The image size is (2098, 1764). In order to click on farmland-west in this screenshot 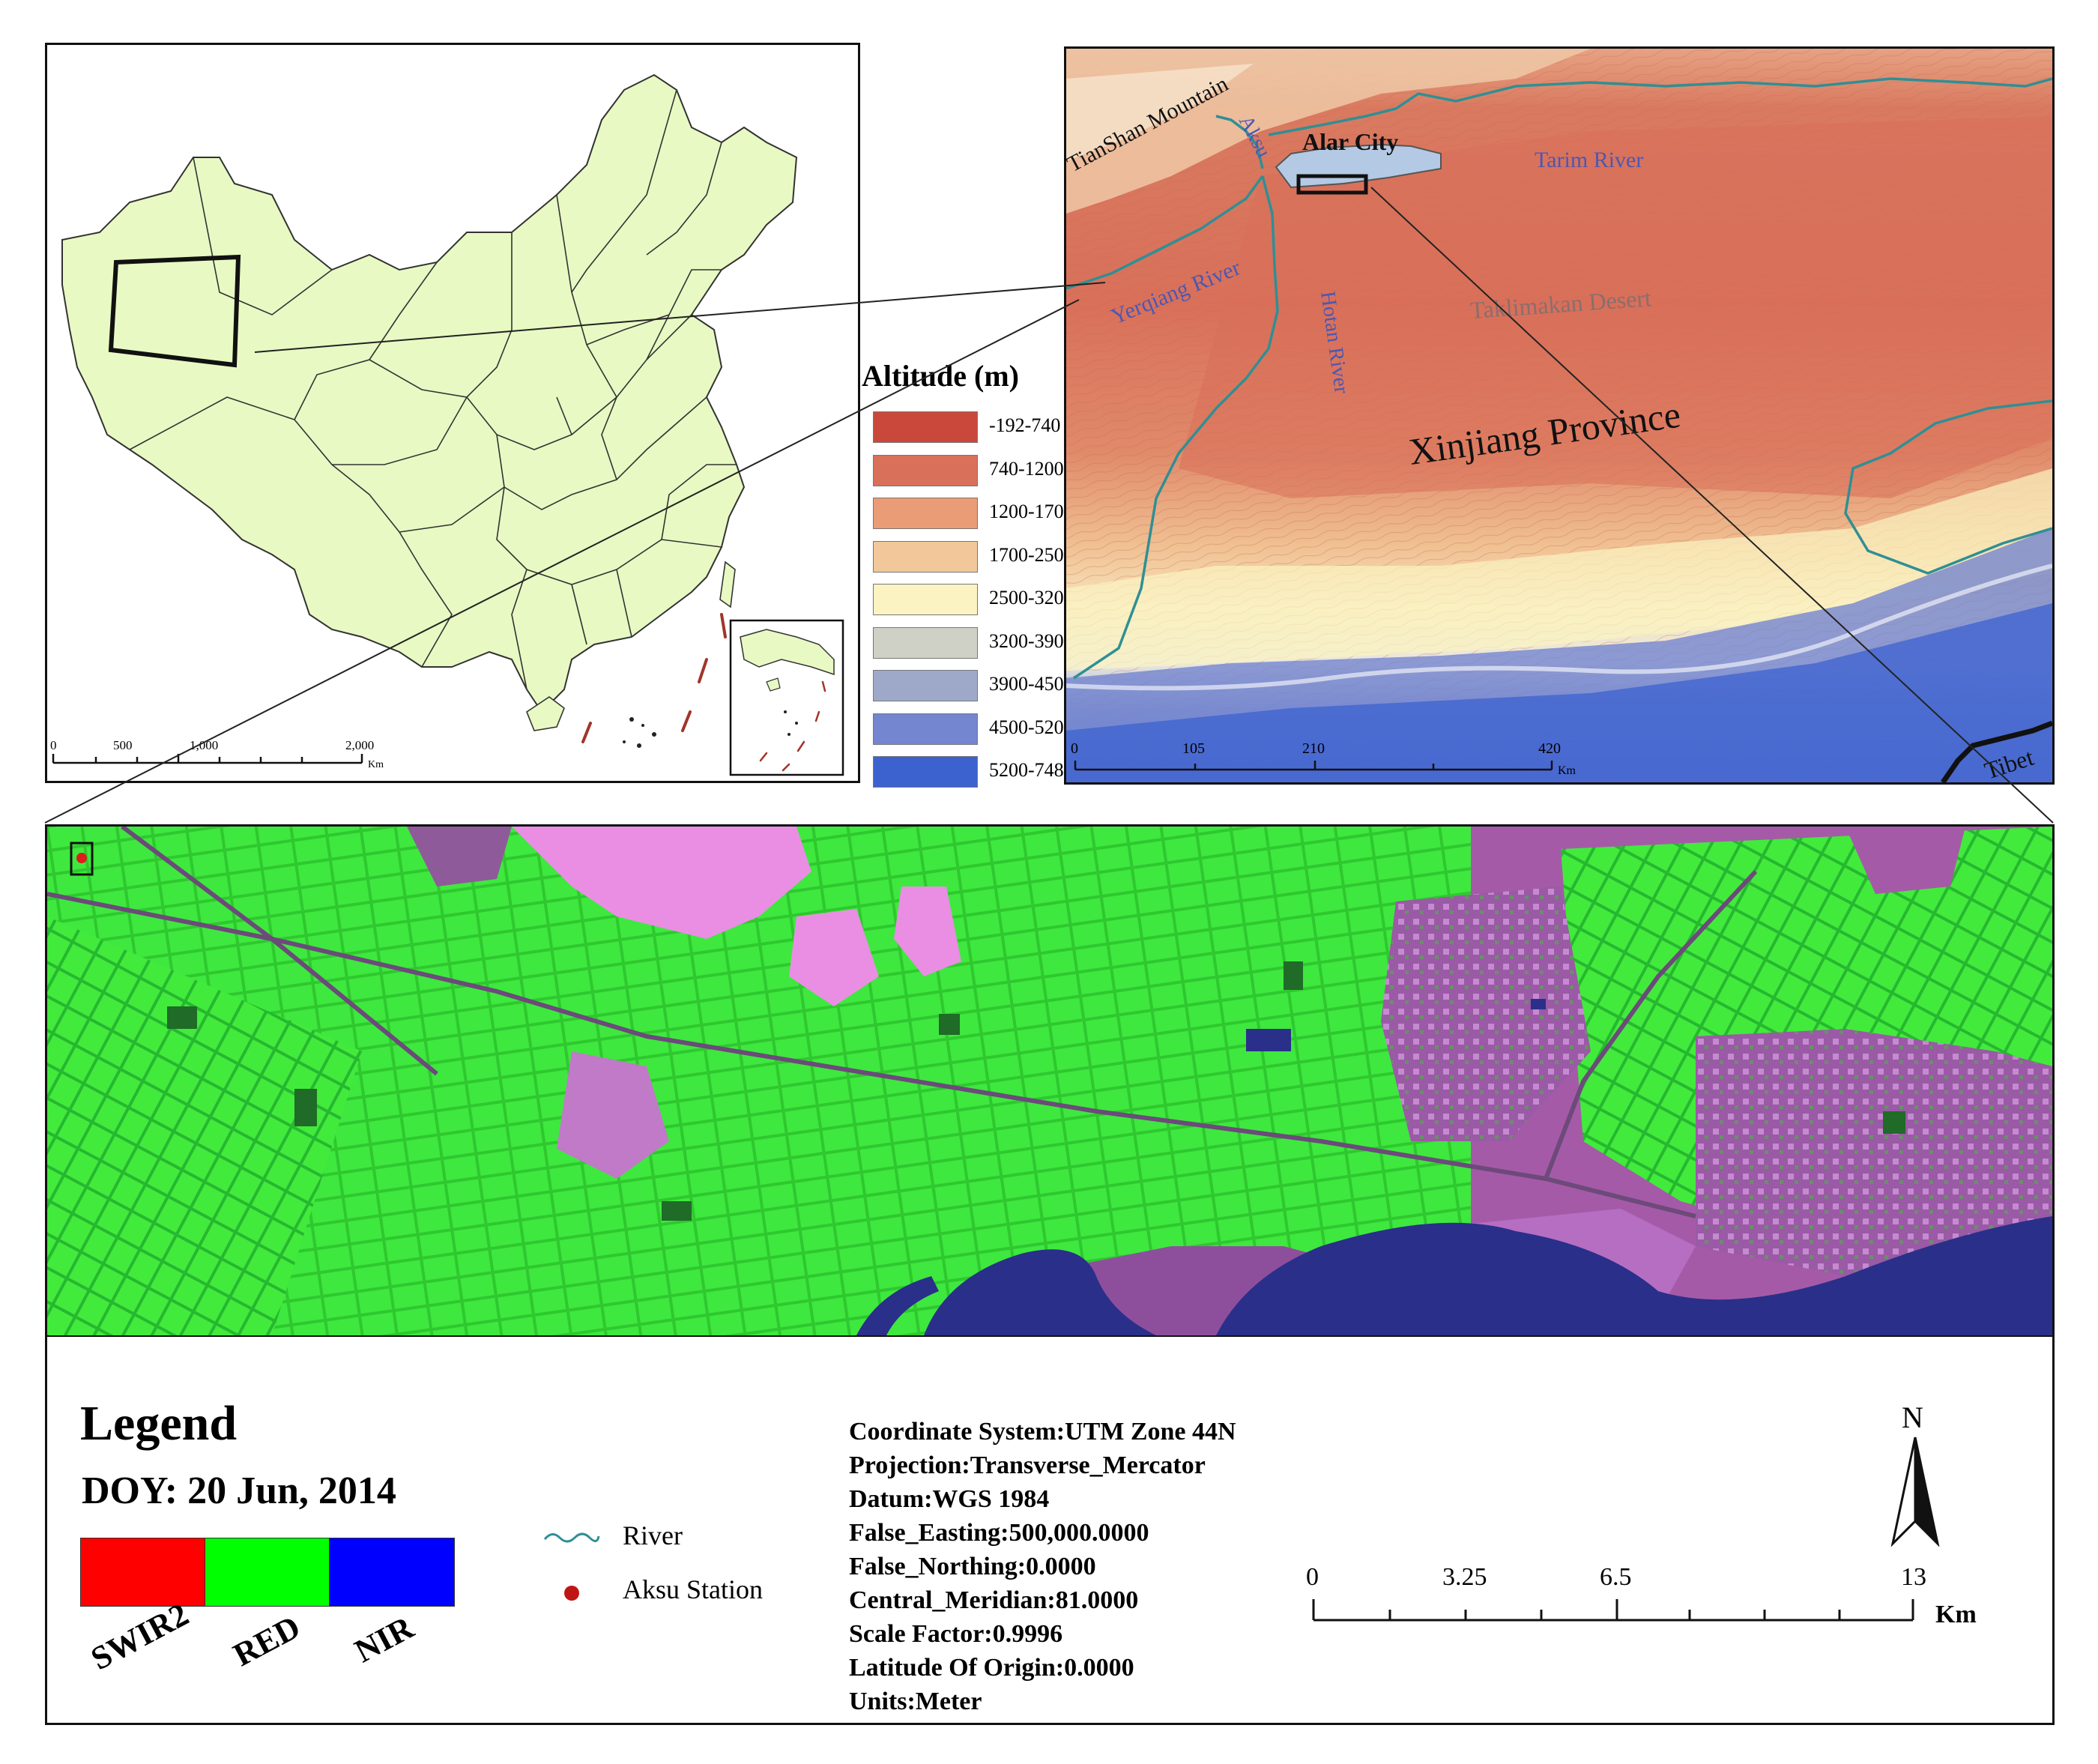, I will do `click(205, 1125)`.